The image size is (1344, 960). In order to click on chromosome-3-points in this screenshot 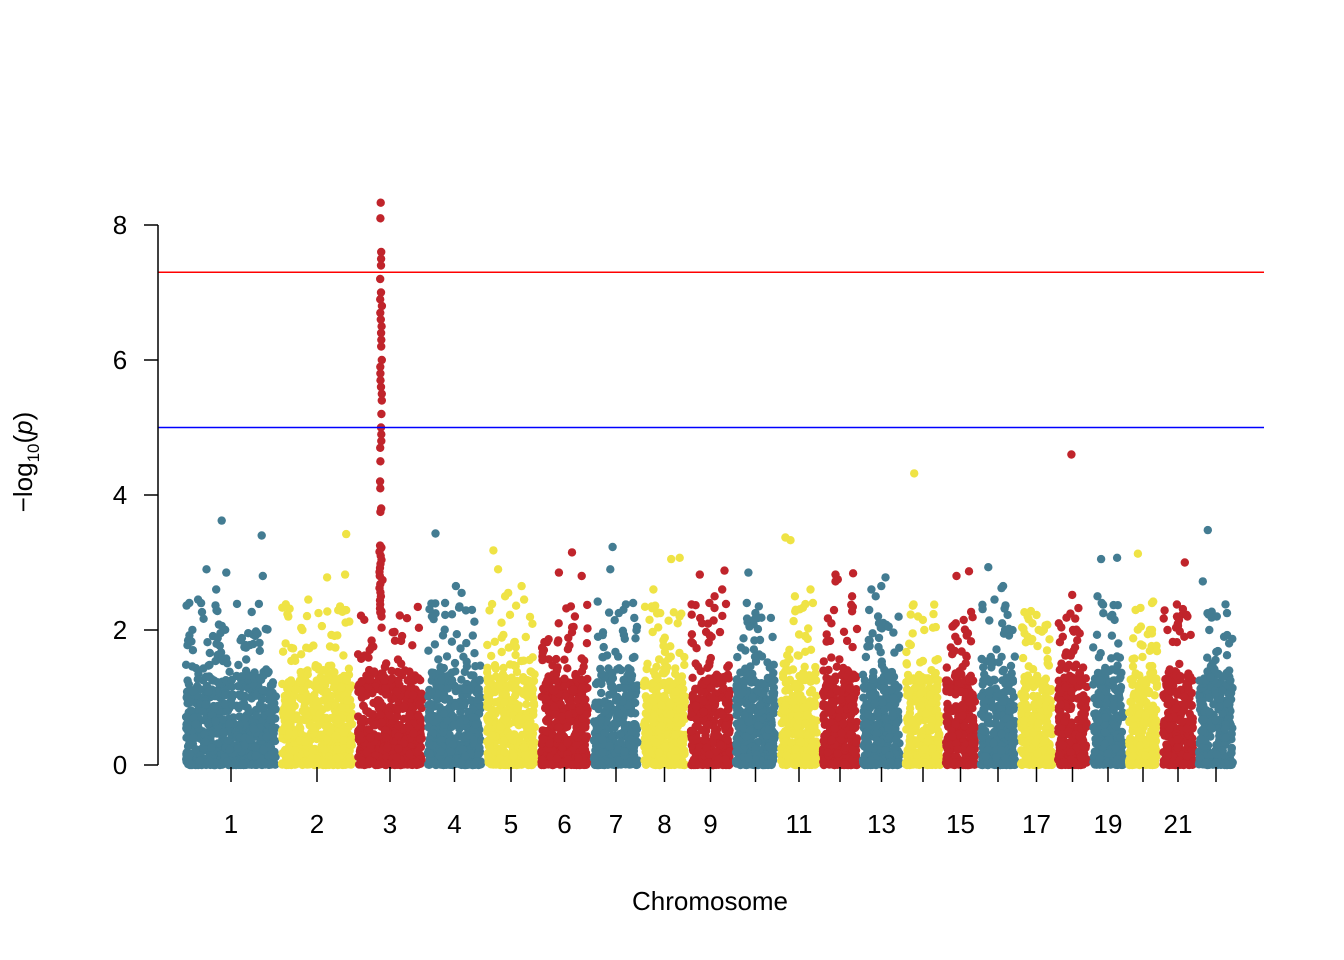, I will do `click(389, 484)`.